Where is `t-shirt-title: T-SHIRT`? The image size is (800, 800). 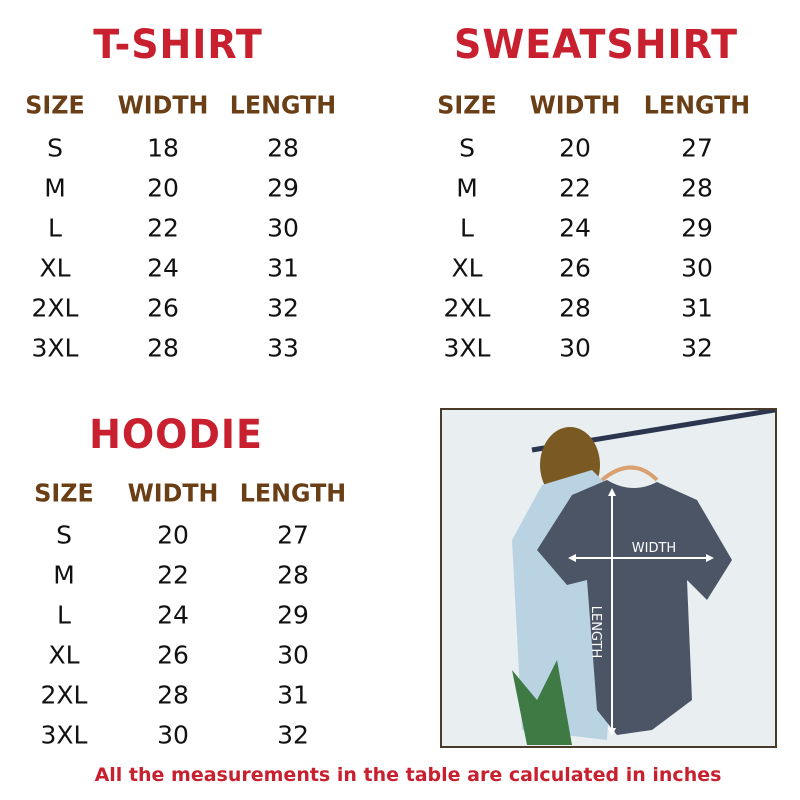
t-shirt-title: T-SHIRT is located at coordinates (178, 45).